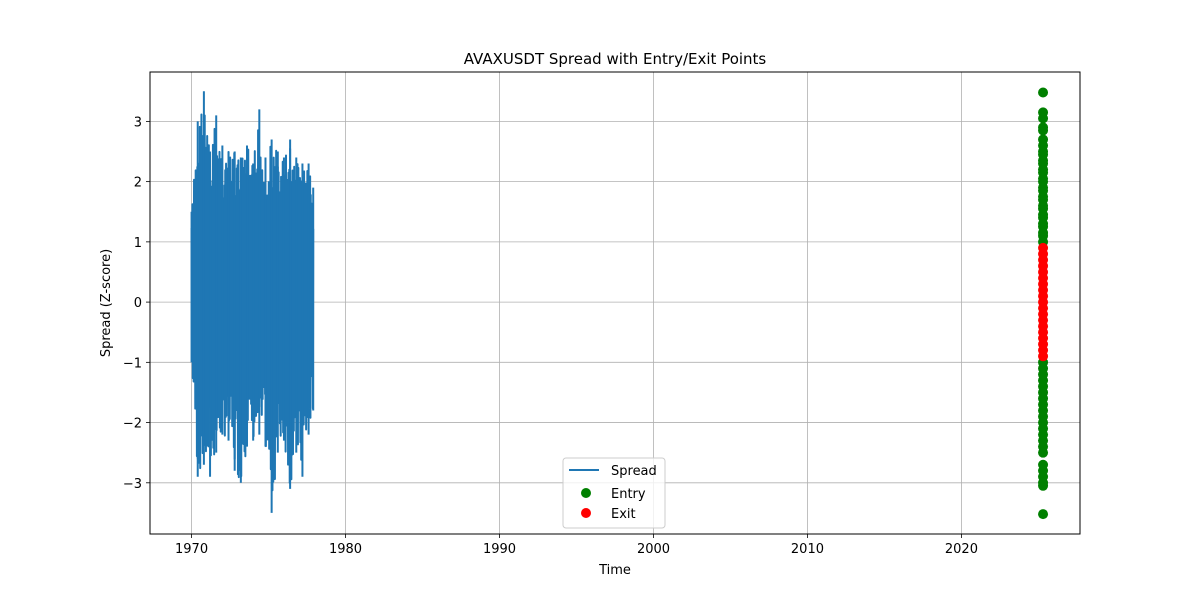 This screenshot has height=600, width=1200. I want to click on legend-entry-label: Entry, so click(628, 494).